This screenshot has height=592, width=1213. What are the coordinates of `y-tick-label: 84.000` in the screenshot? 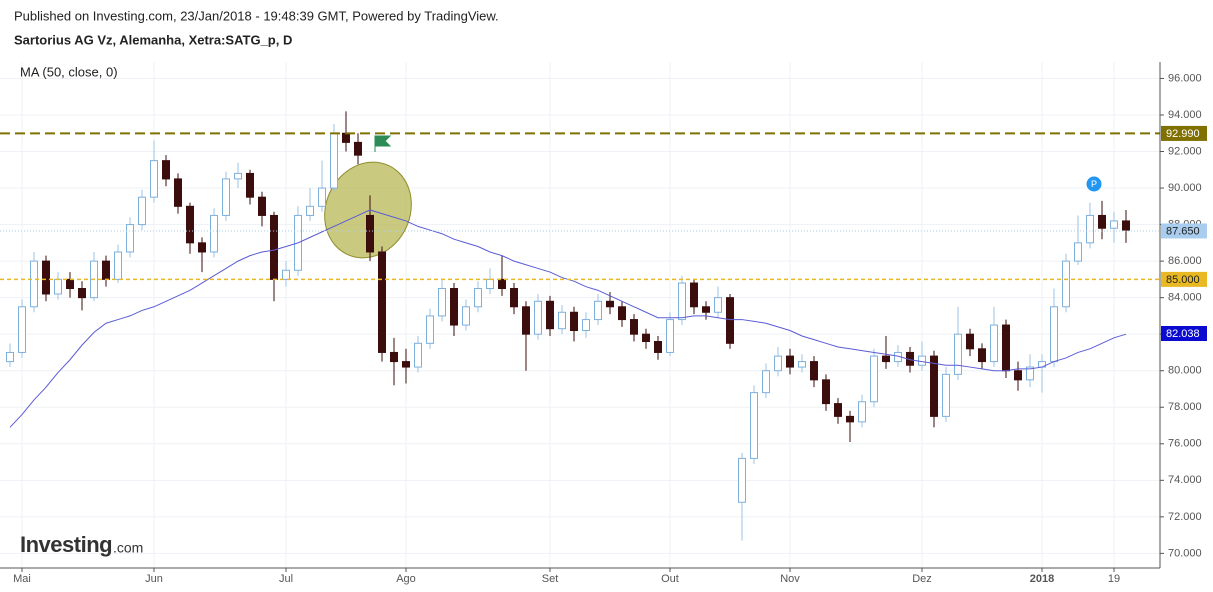 It's located at (1185, 298).